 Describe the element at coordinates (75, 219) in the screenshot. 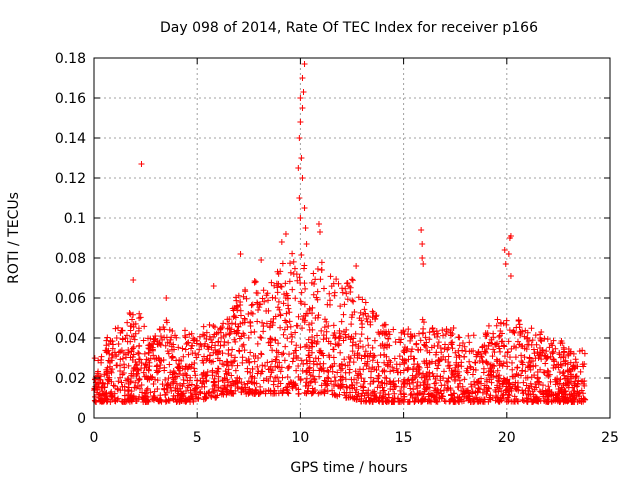

I see `y-tick-label: 0.1` at that location.